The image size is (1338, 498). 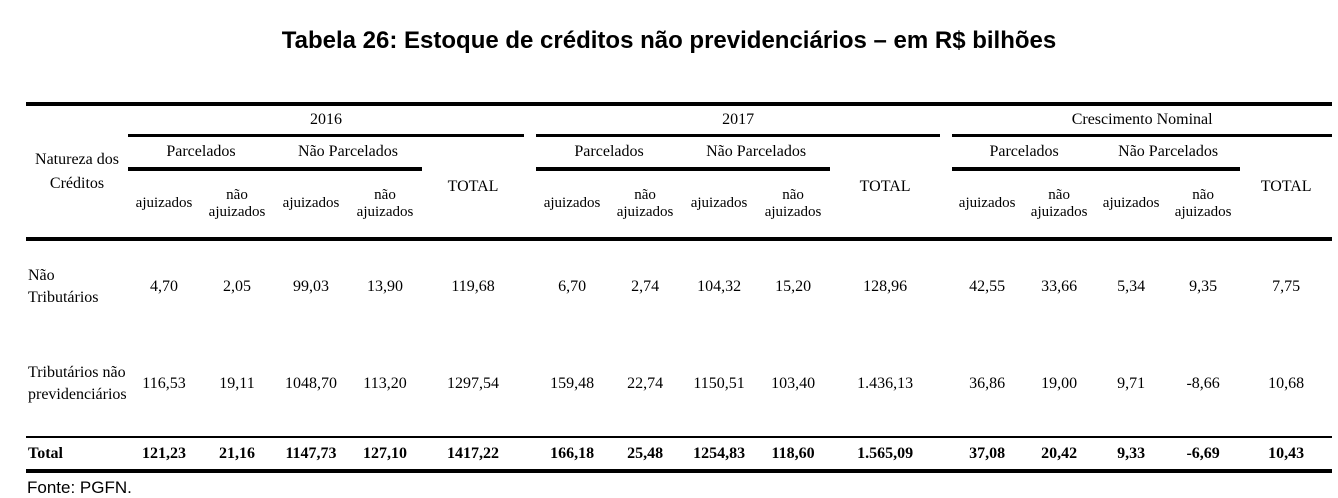 I want to click on group-header-crescimento-nominal: Crescimento Nominal, so click(x=1142, y=119).